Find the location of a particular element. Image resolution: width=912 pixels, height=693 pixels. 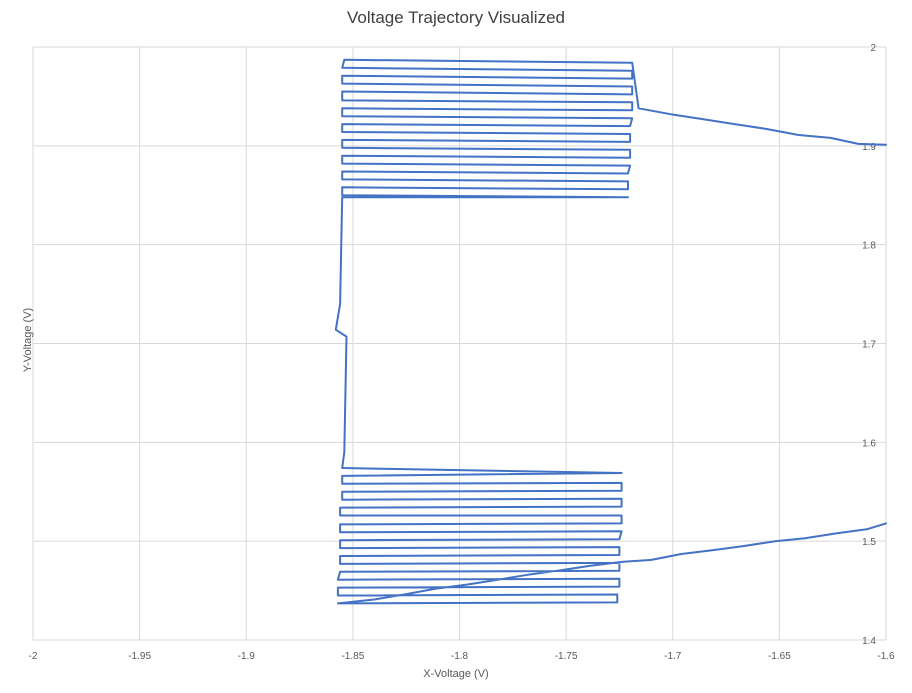

y-tick-label: 1.4 is located at coordinates (869, 641).